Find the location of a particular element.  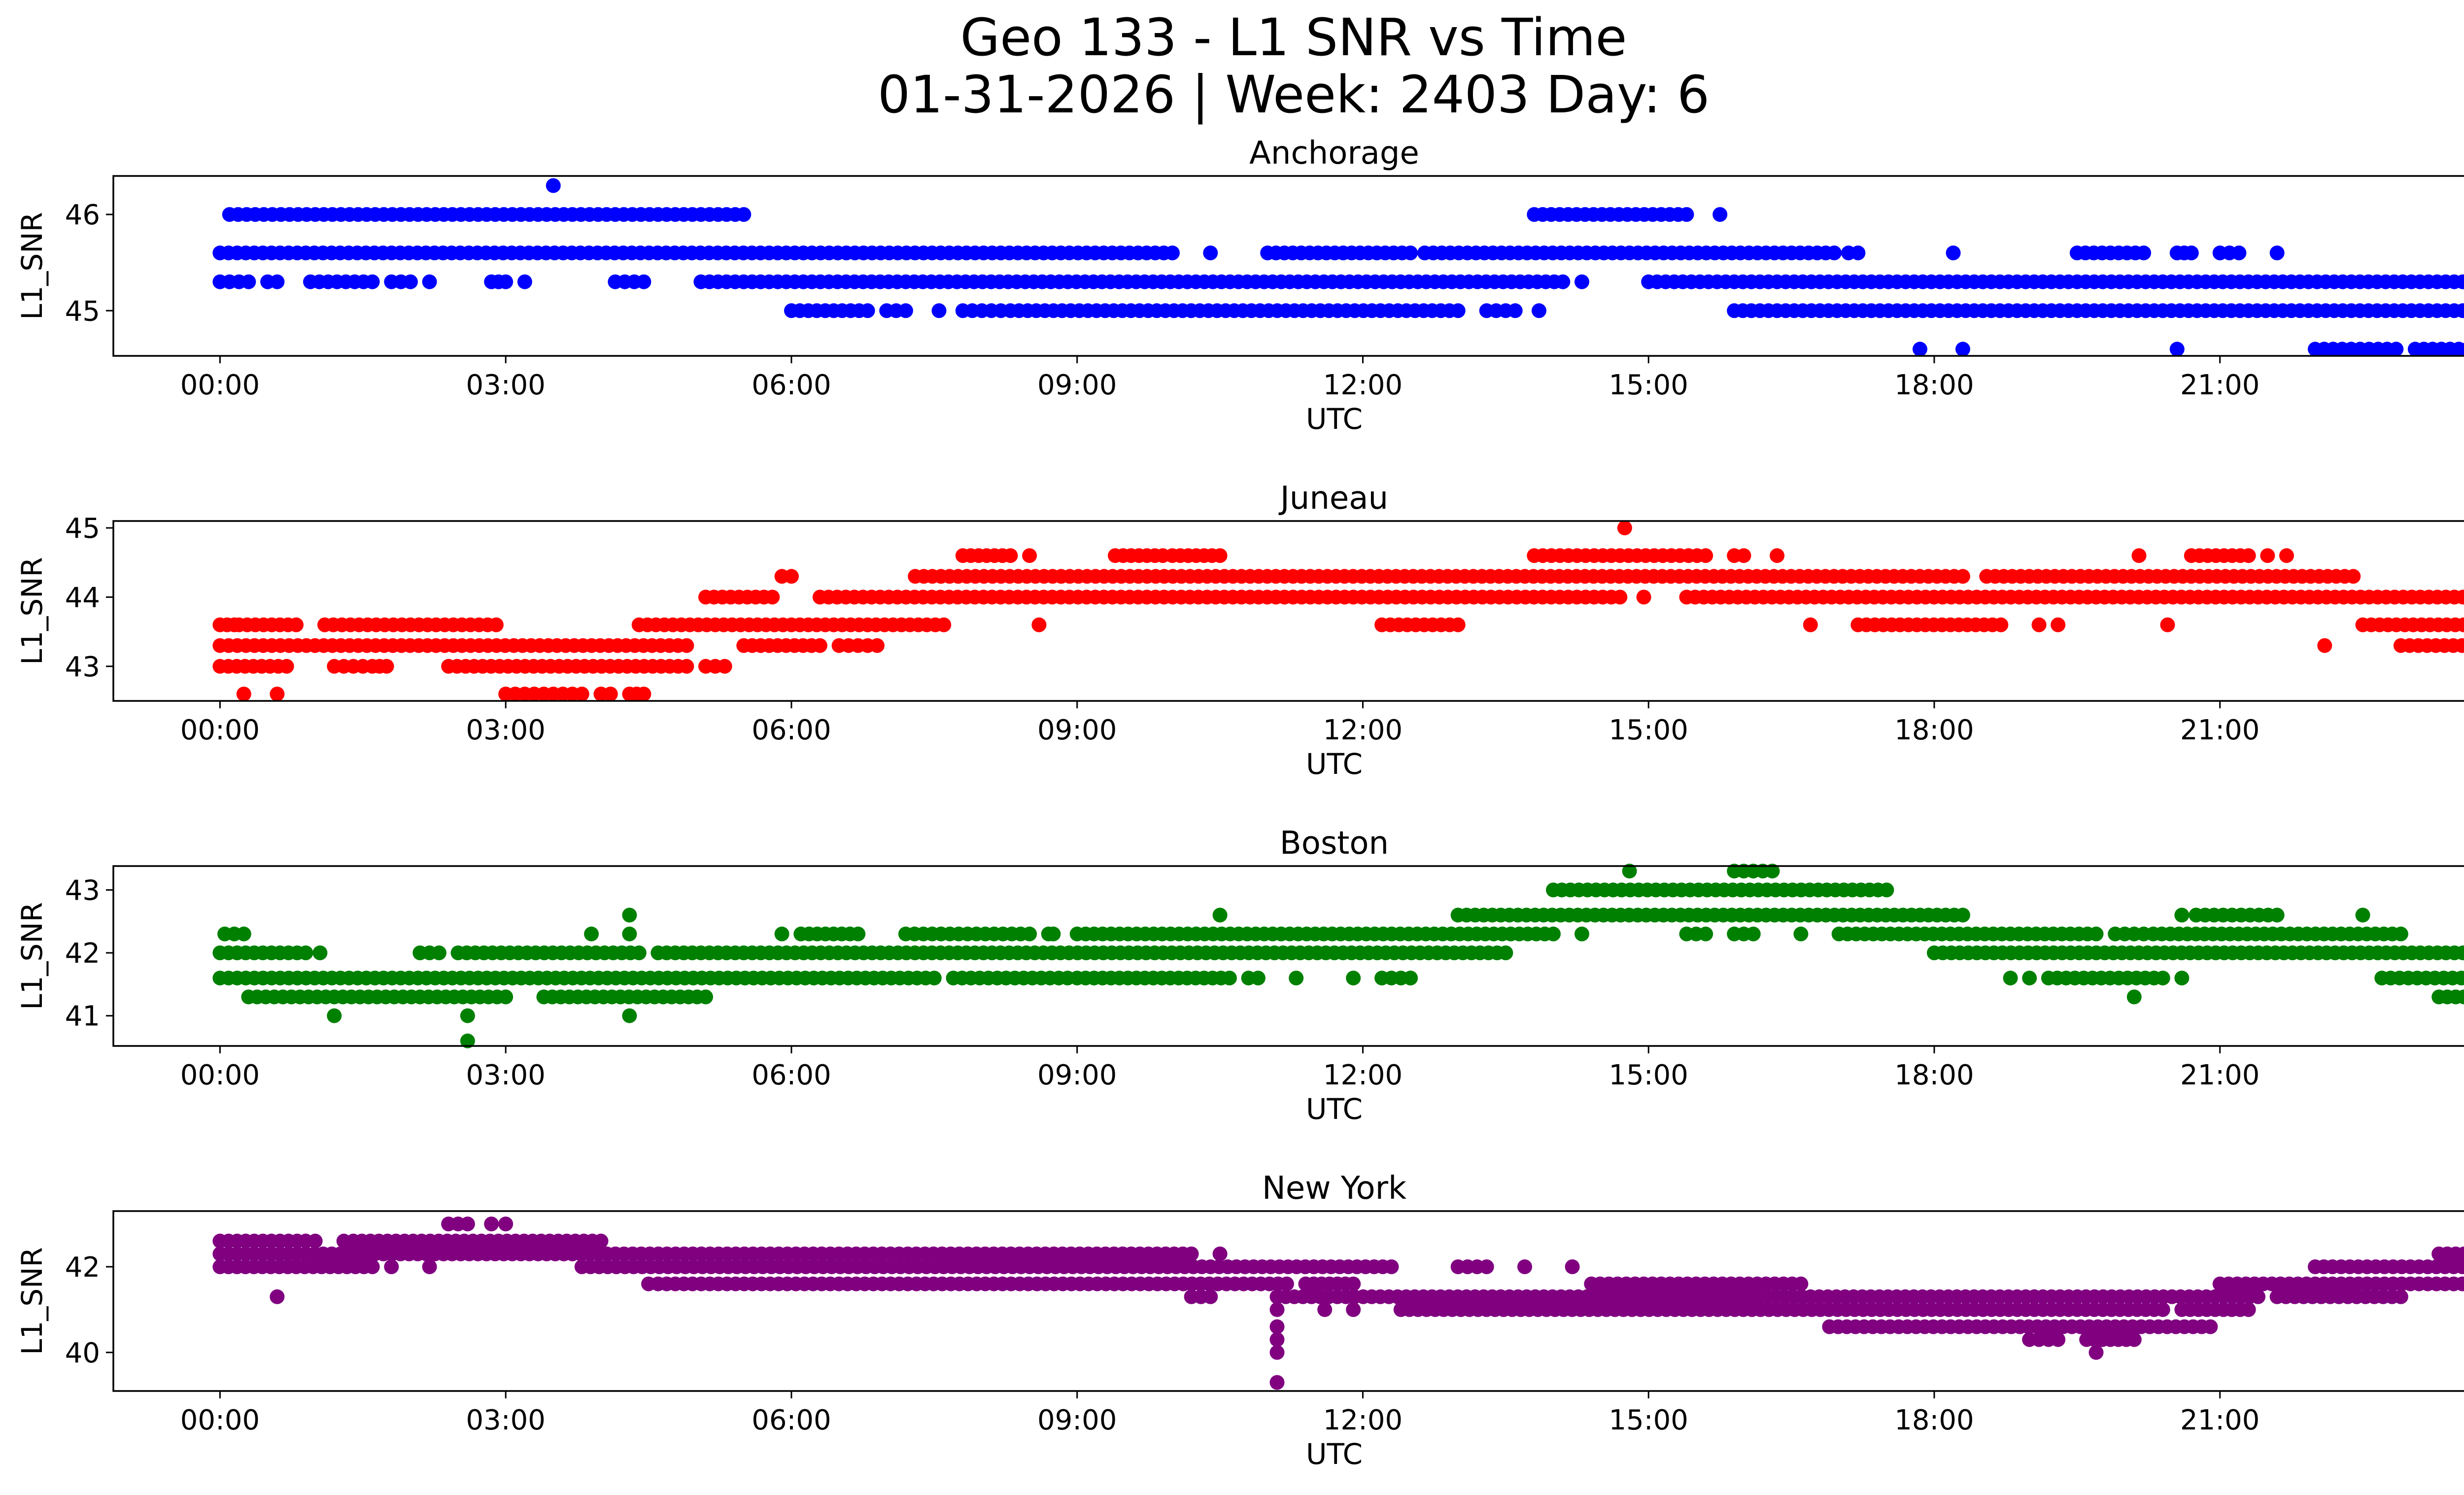

y-tick-label: 45 is located at coordinates (82, 311).